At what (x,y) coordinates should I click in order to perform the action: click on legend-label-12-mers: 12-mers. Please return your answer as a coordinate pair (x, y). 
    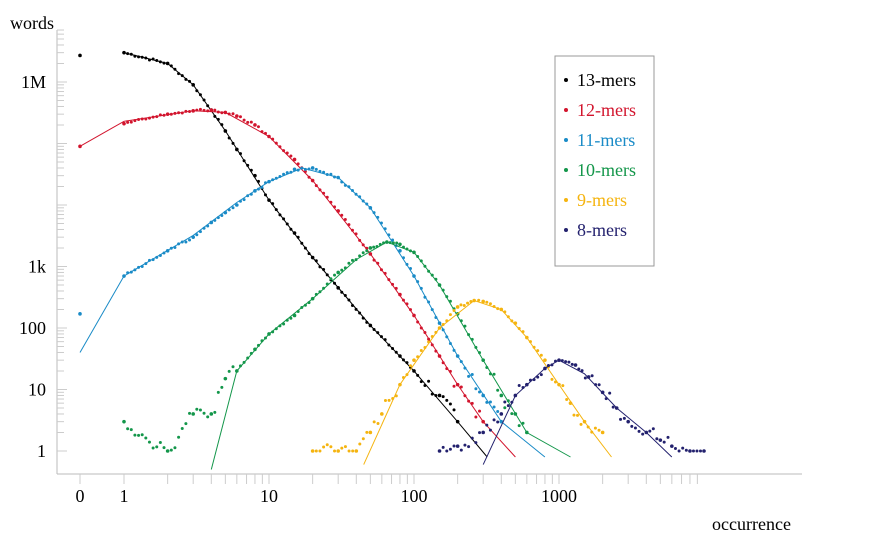
    Looking at the image, I should click on (606, 110).